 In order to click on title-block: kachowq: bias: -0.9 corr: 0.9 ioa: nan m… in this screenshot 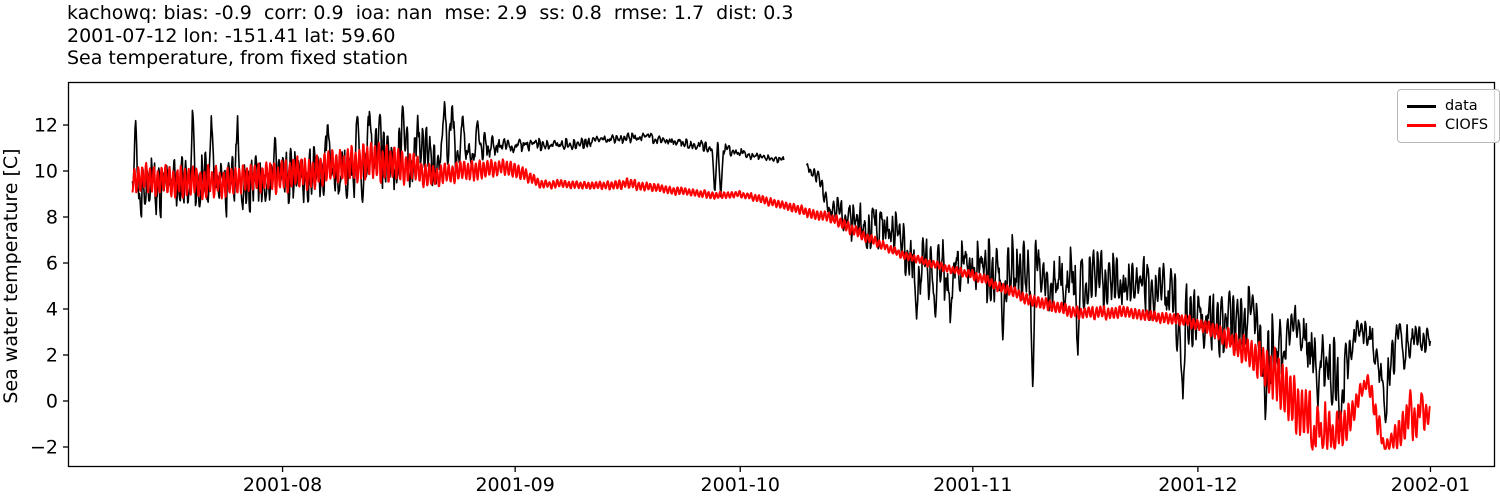, I will do `click(430, 36)`.